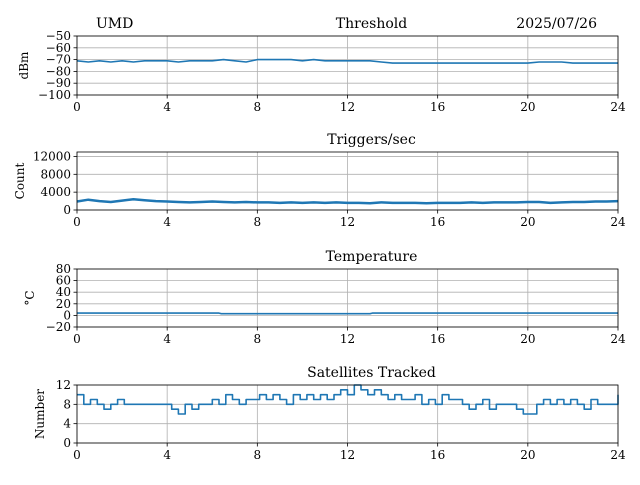 The image size is (640, 485). Describe the element at coordinates (63, 281) in the screenshot. I see `y-tick-label: 60` at that location.